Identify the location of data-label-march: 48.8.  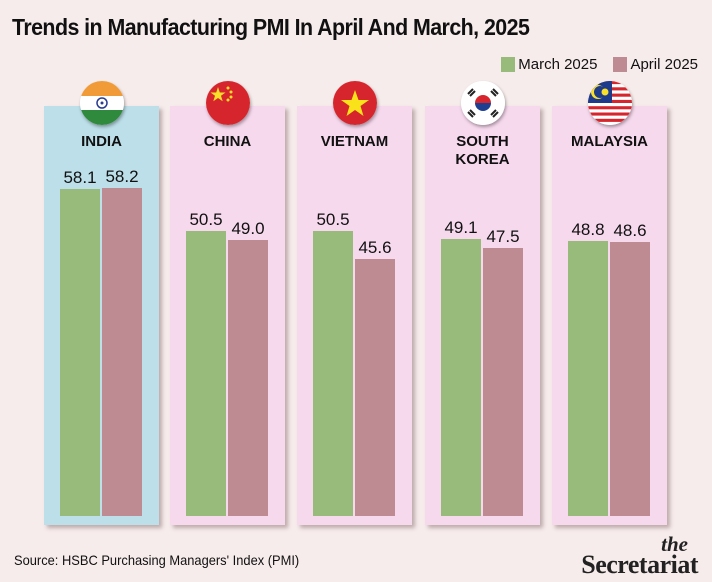
(588, 229).